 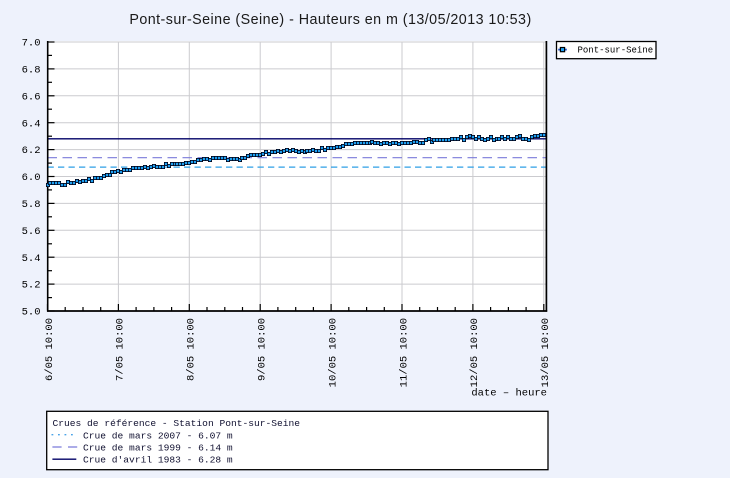 I want to click on svg-text: 6.6, so click(x=31, y=97).